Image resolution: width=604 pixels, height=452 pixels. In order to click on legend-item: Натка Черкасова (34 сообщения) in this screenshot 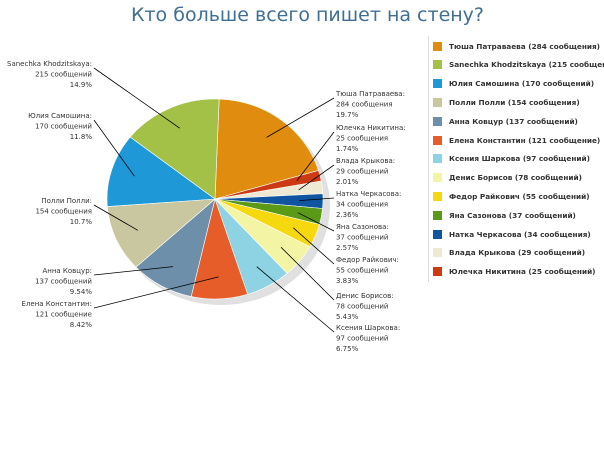, I will do `click(512, 234)`.